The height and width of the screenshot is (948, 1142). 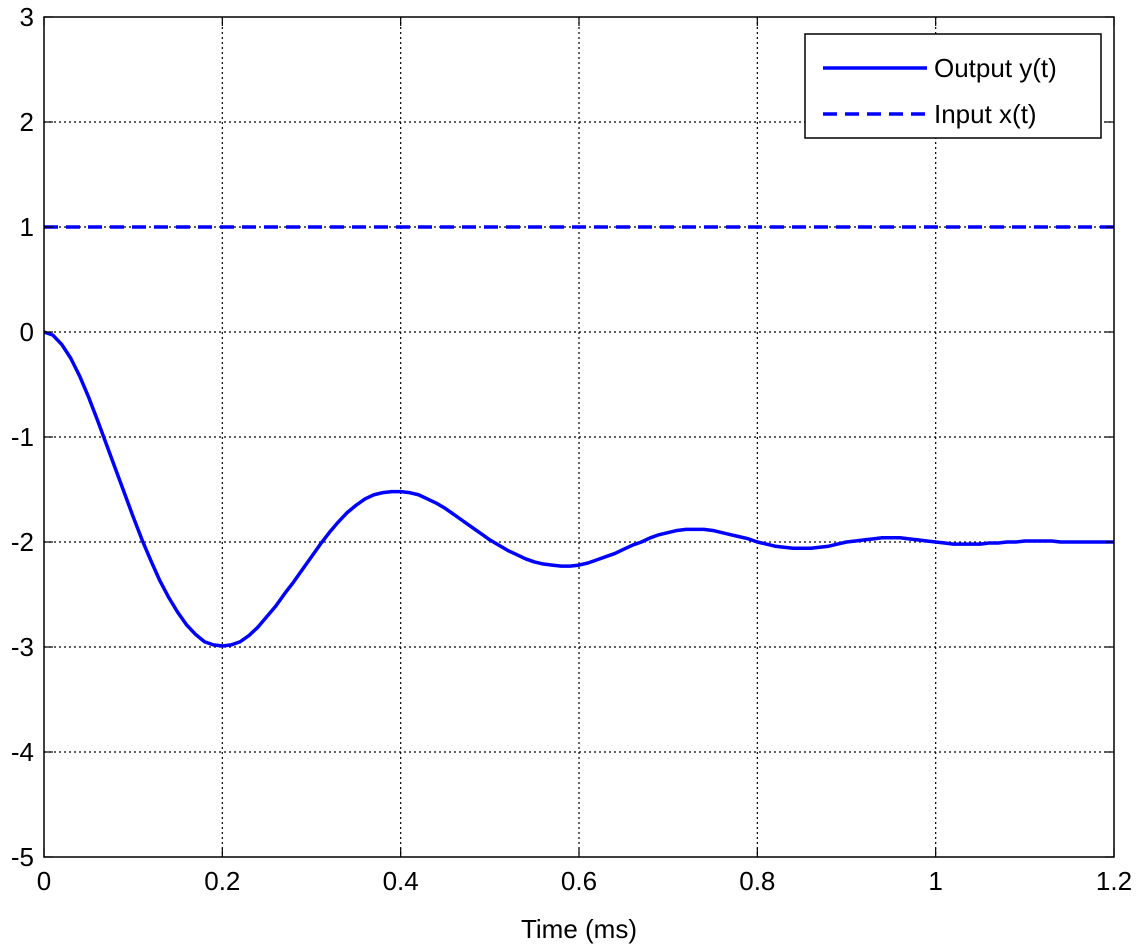 I want to click on x-tick-label: 0.2, so click(x=222, y=881).